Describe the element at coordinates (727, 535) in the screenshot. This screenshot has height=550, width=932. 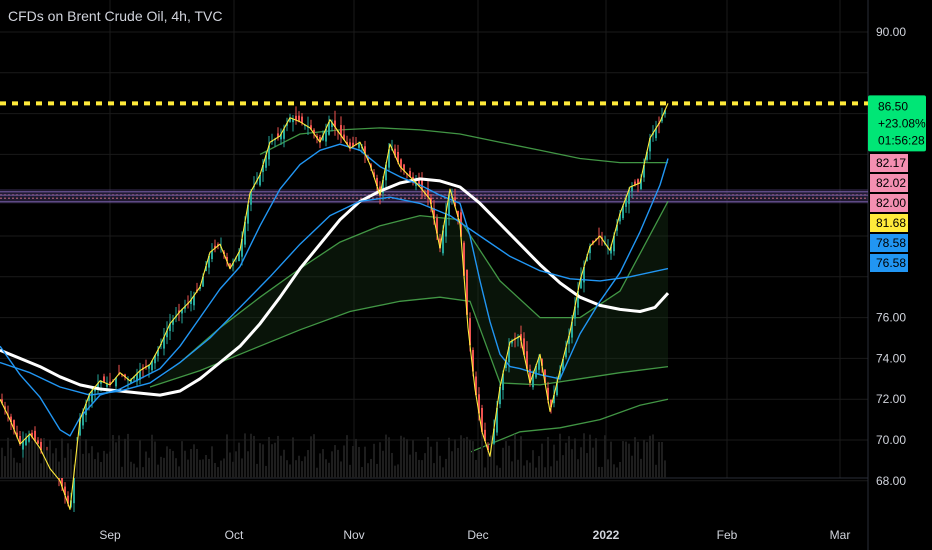
I see `x-tick-label: Feb` at that location.